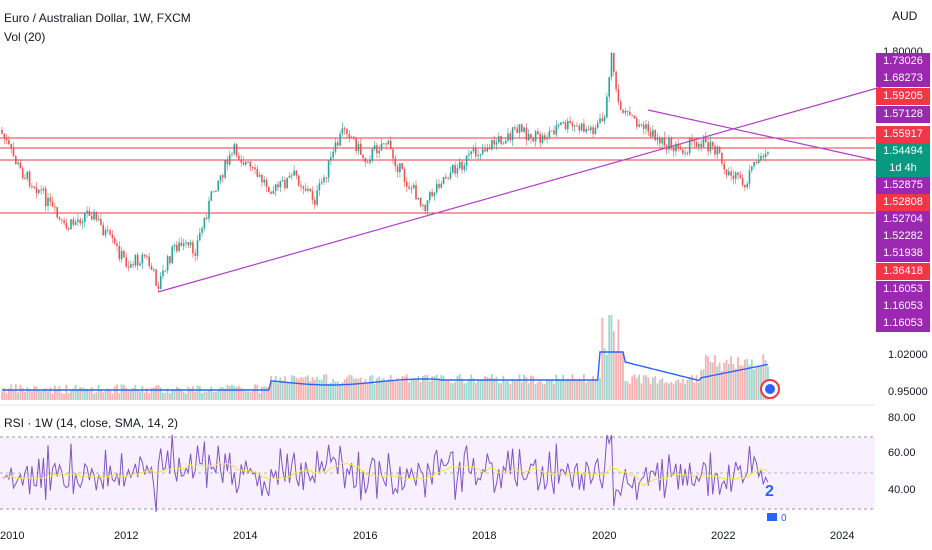 Image resolution: width=932 pixels, height=550 pixels. I want to click on rsi-title: RSI · 1W (14, close, SMA, 14, 2), so click(91, 423).